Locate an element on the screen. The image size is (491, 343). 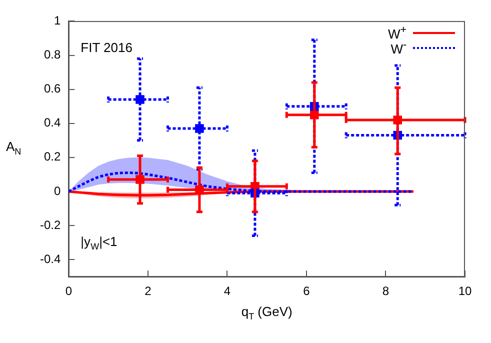
x-axis-title: q$_{T}$ (GeV) is located at coordinates (266, 313).